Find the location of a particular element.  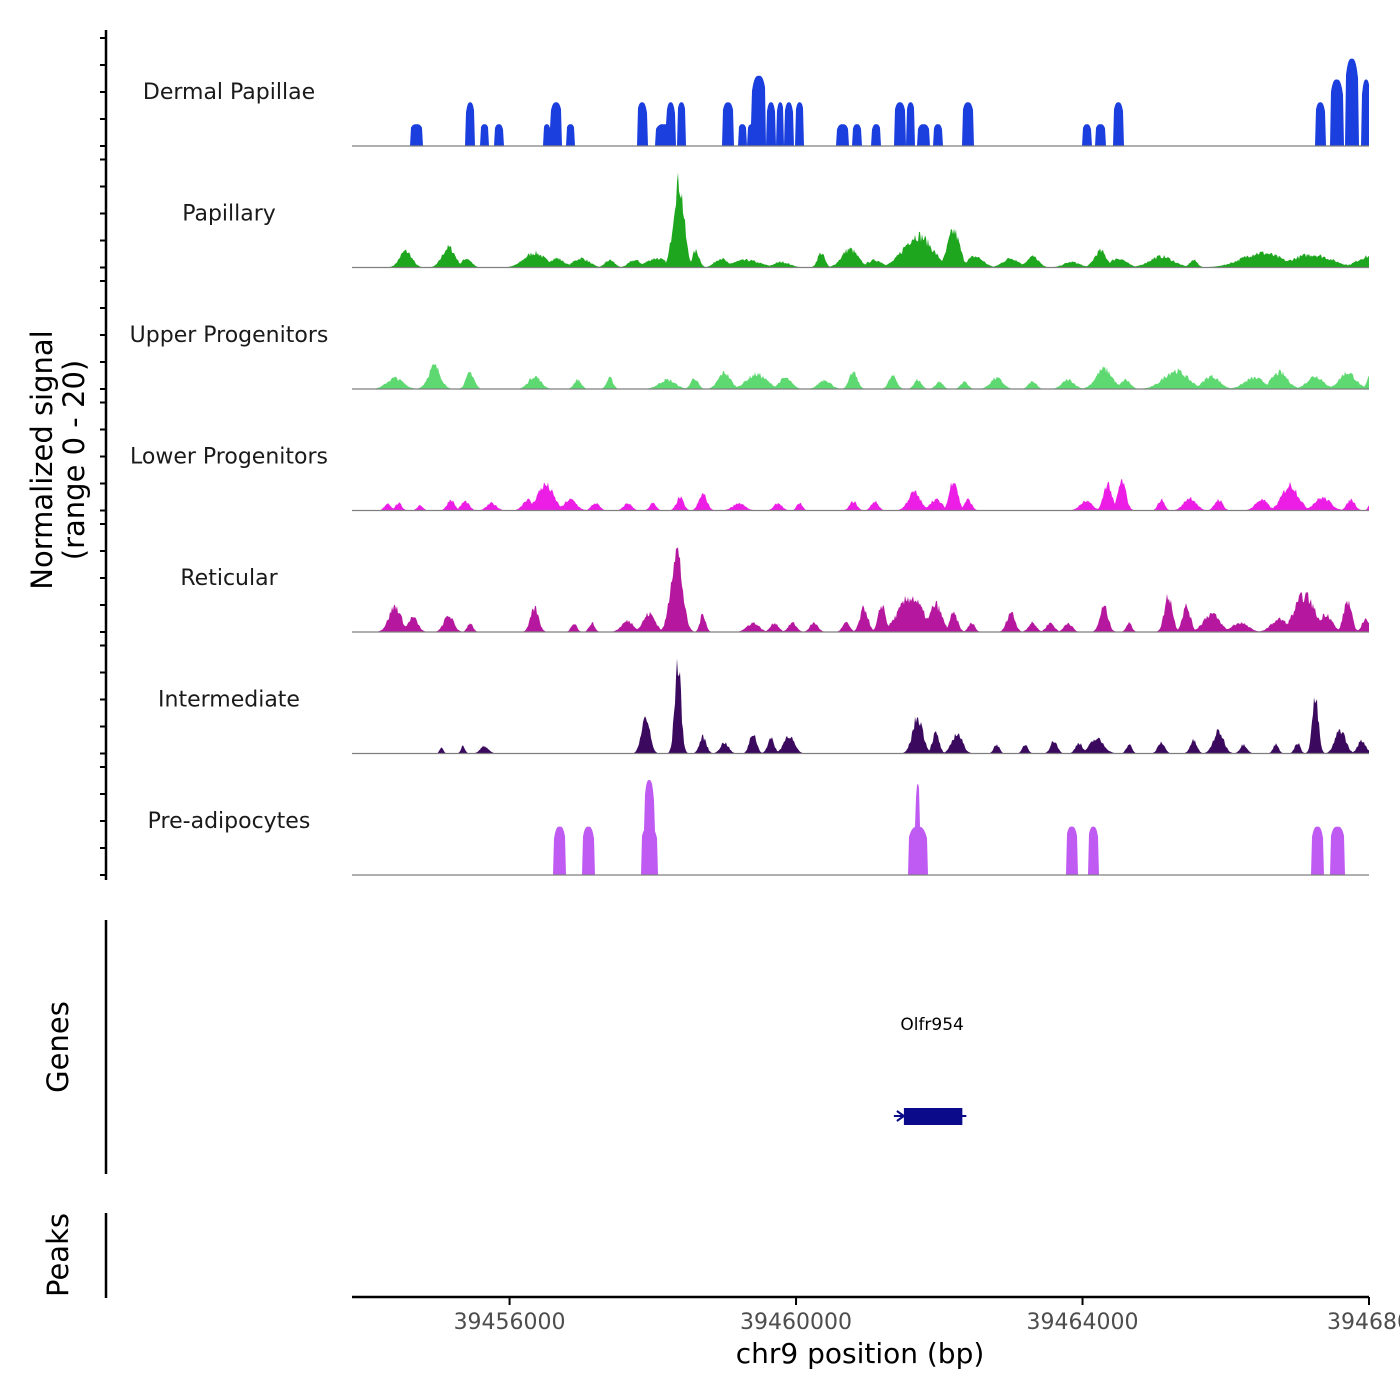

y-axis-title-line1: Normalized signal is located at coordinates (42, 459).